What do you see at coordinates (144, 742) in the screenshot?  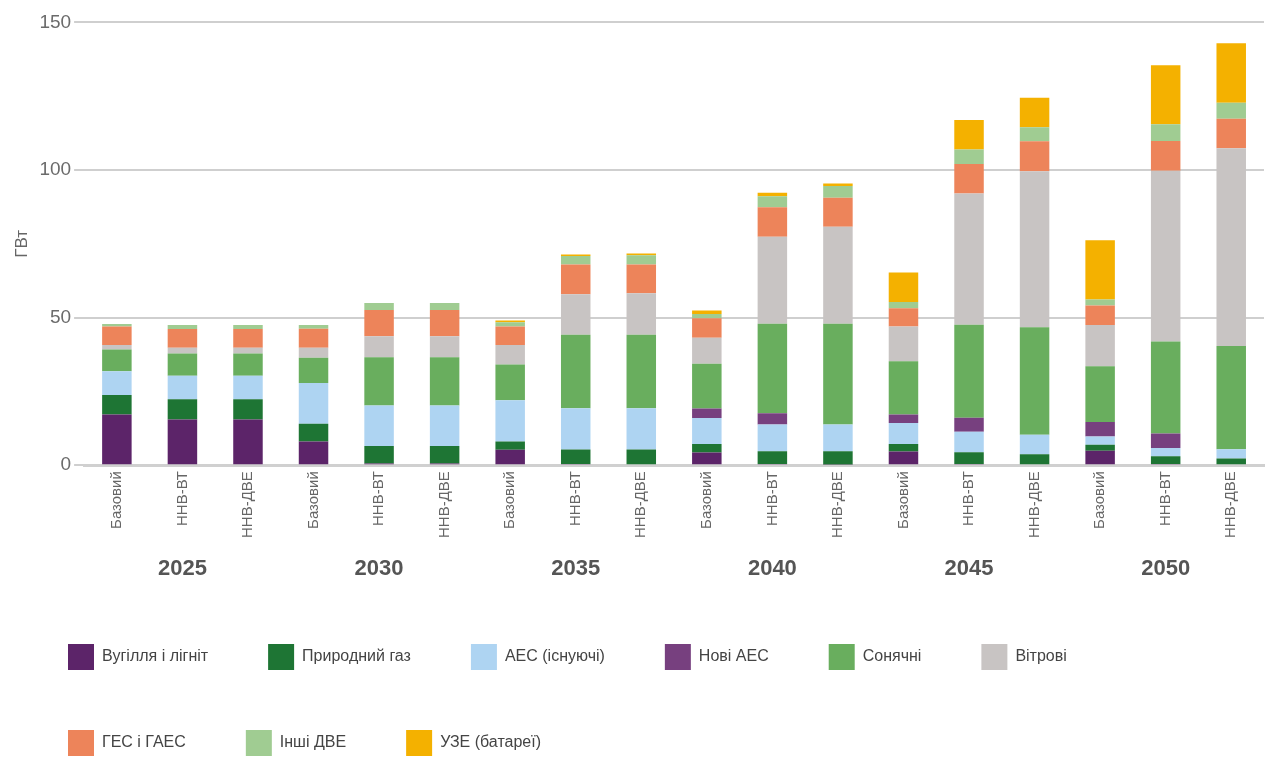 I see `legend-label: ГЕС і ГАЕС` at bounding box center [144, 742].